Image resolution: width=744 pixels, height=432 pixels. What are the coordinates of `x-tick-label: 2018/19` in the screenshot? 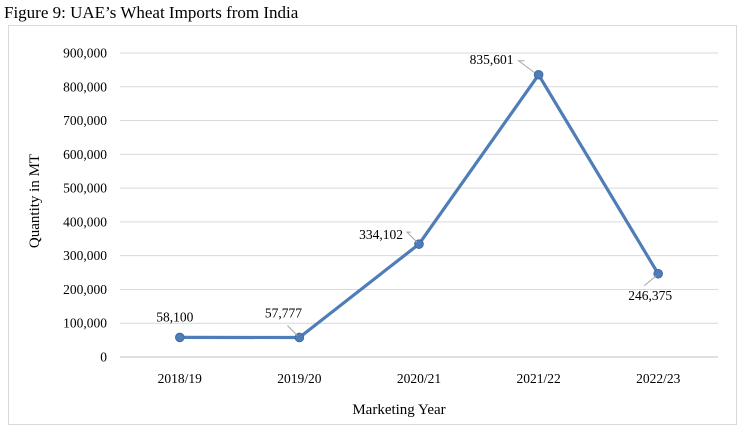 It's located at (180, 378).